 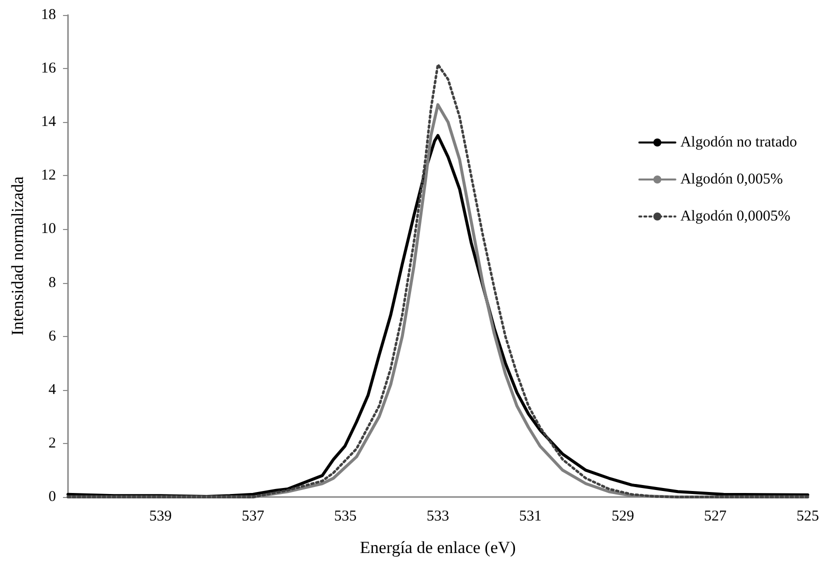 What do you see at coordinates (716, 516) in the screenshot?
I see `x-tick-label: 527` at bounding box center [716, 516].